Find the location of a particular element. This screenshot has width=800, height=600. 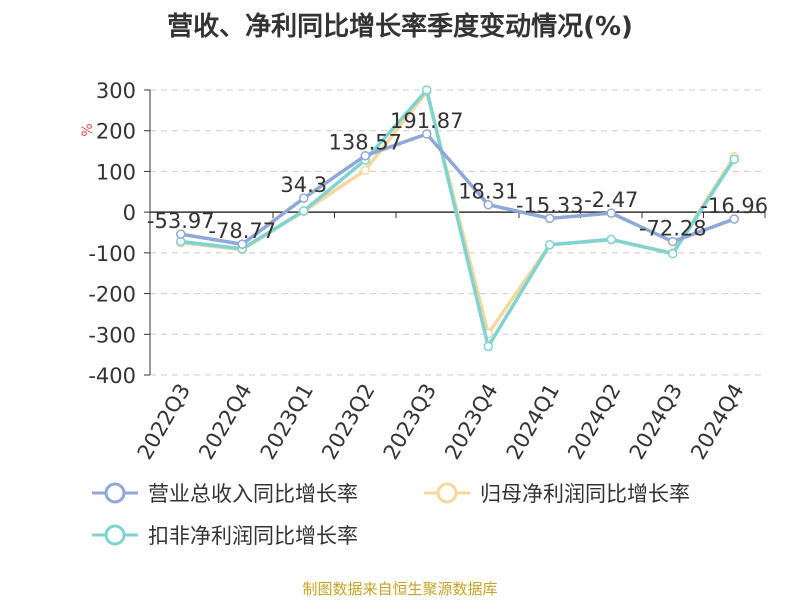

x-tick-label: 2023Q3 is located at coordinates (410, 422).